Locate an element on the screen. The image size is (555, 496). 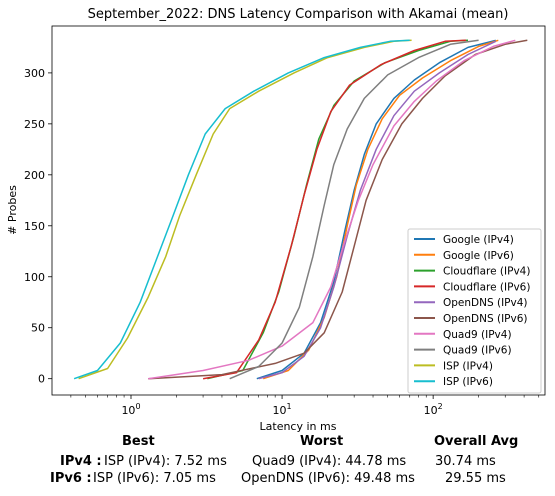
y-tick-label: 300 is located at coordinates (34, 73).